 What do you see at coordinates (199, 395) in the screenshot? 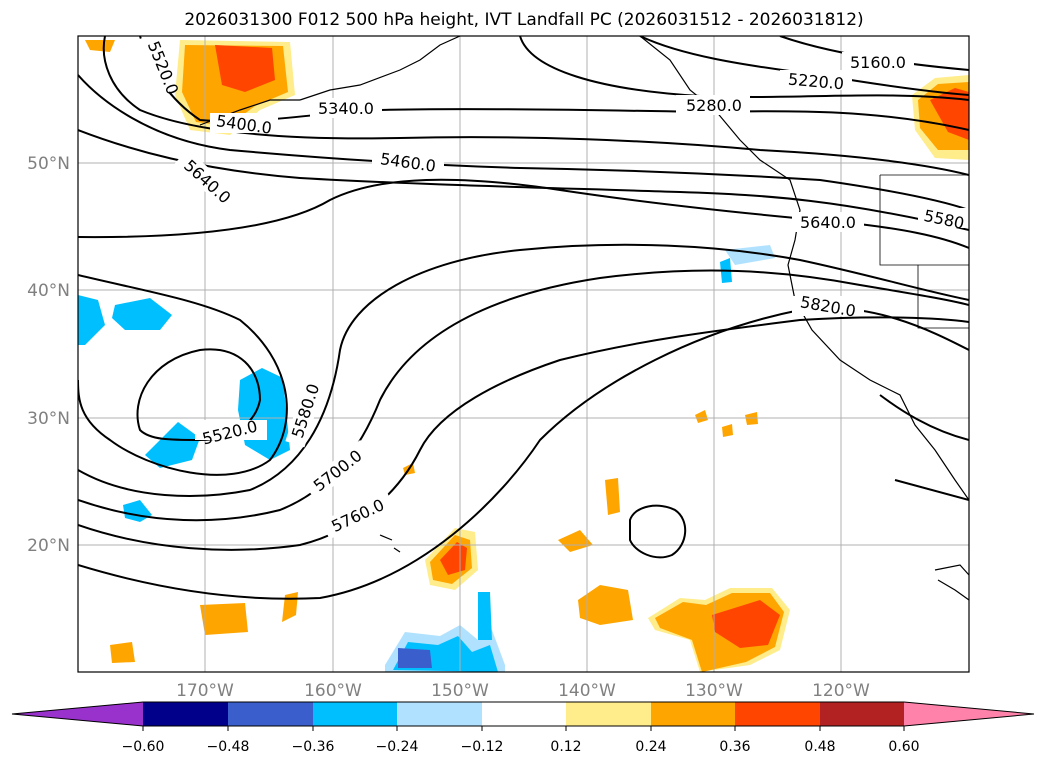
I see `contour-5520-low` at bounding box center [199, 395].